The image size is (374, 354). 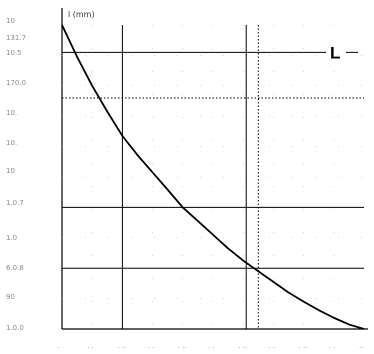 I want to click on y-tick-label: 6.0.8, so click(x=15, y=268).